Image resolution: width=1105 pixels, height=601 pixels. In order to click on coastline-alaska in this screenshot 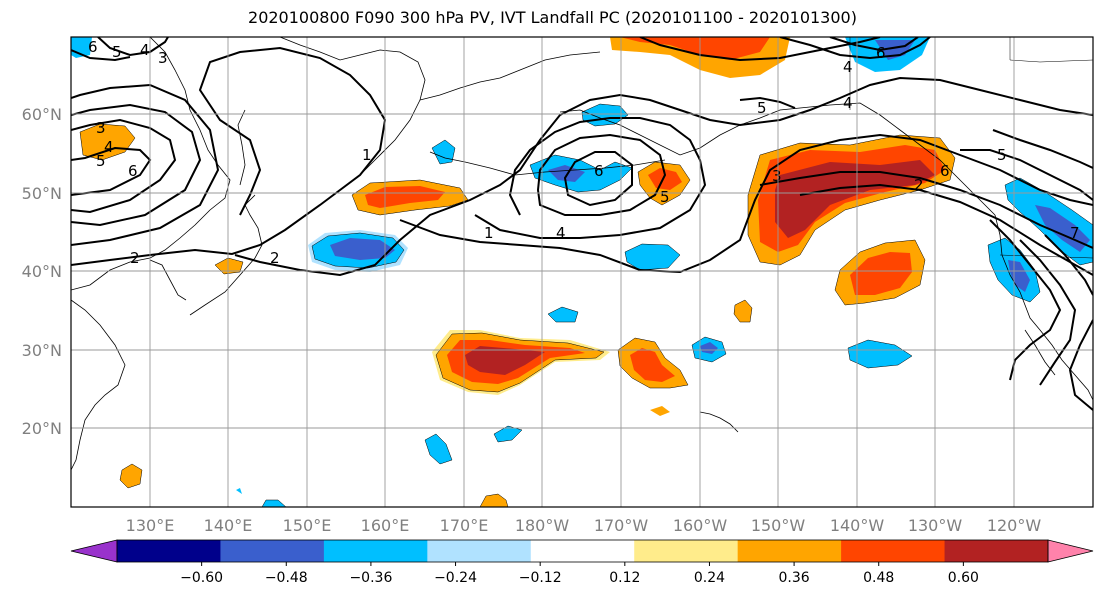, I will do `click(777, 159)`.